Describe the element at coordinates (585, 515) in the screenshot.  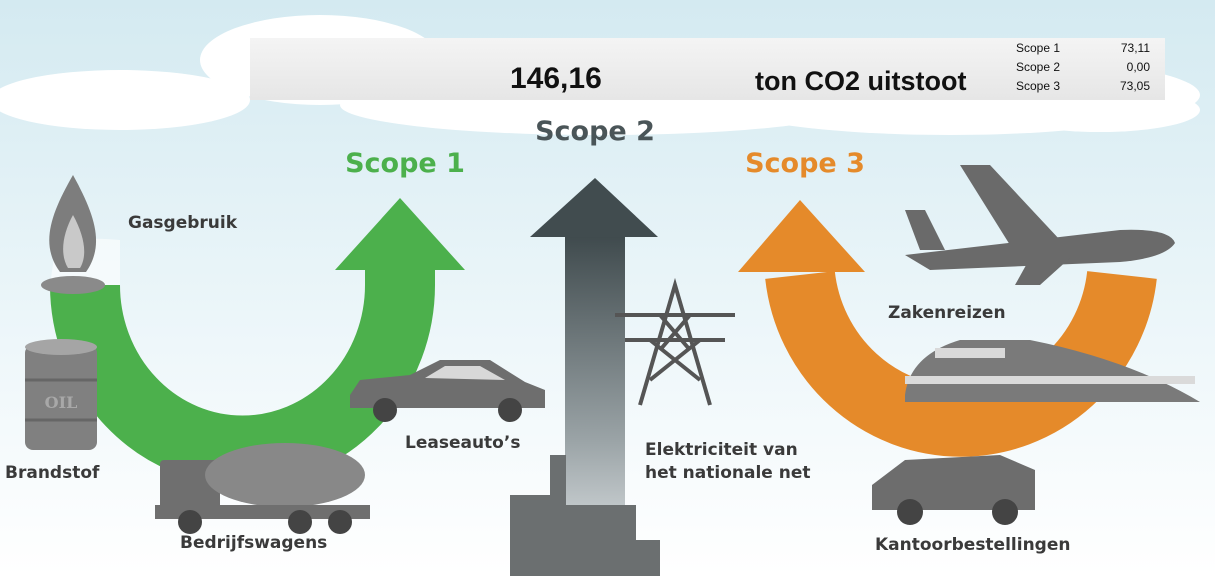
I see `factory-icon` at that location.